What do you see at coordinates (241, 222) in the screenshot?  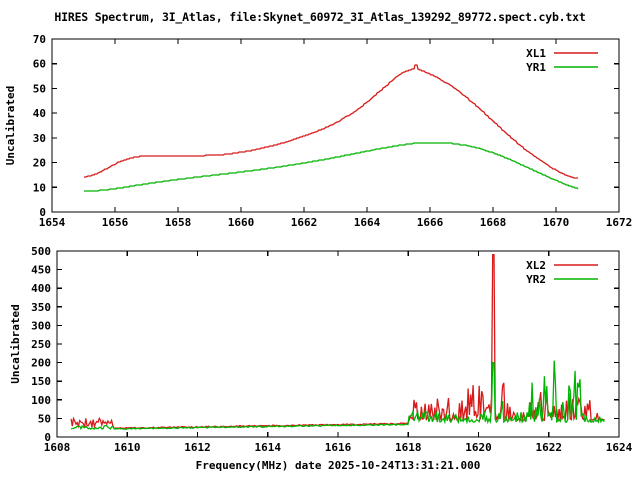 I see `x-tick-label: 1660` at bounding box center [241, 222].